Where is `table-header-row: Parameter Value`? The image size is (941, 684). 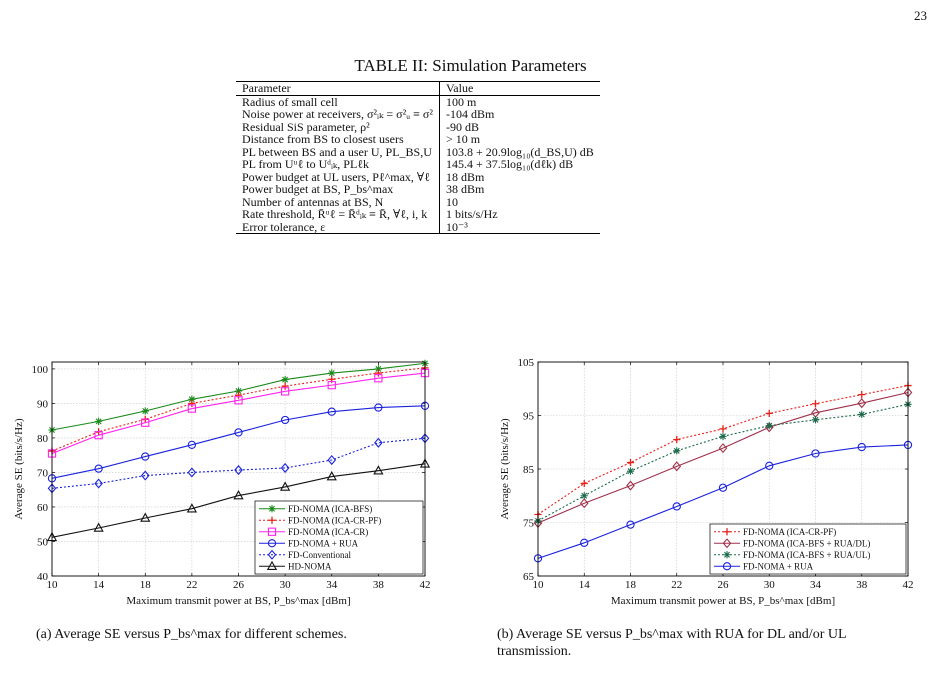
table-header-row: Parameter Value is located at coordinates (418, 88).